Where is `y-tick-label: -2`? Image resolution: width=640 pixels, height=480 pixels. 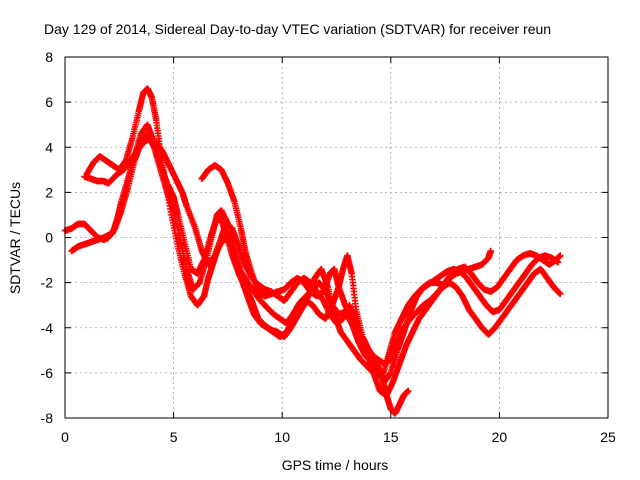 y-tick-label: -2 is located at coordinates (47, 283).